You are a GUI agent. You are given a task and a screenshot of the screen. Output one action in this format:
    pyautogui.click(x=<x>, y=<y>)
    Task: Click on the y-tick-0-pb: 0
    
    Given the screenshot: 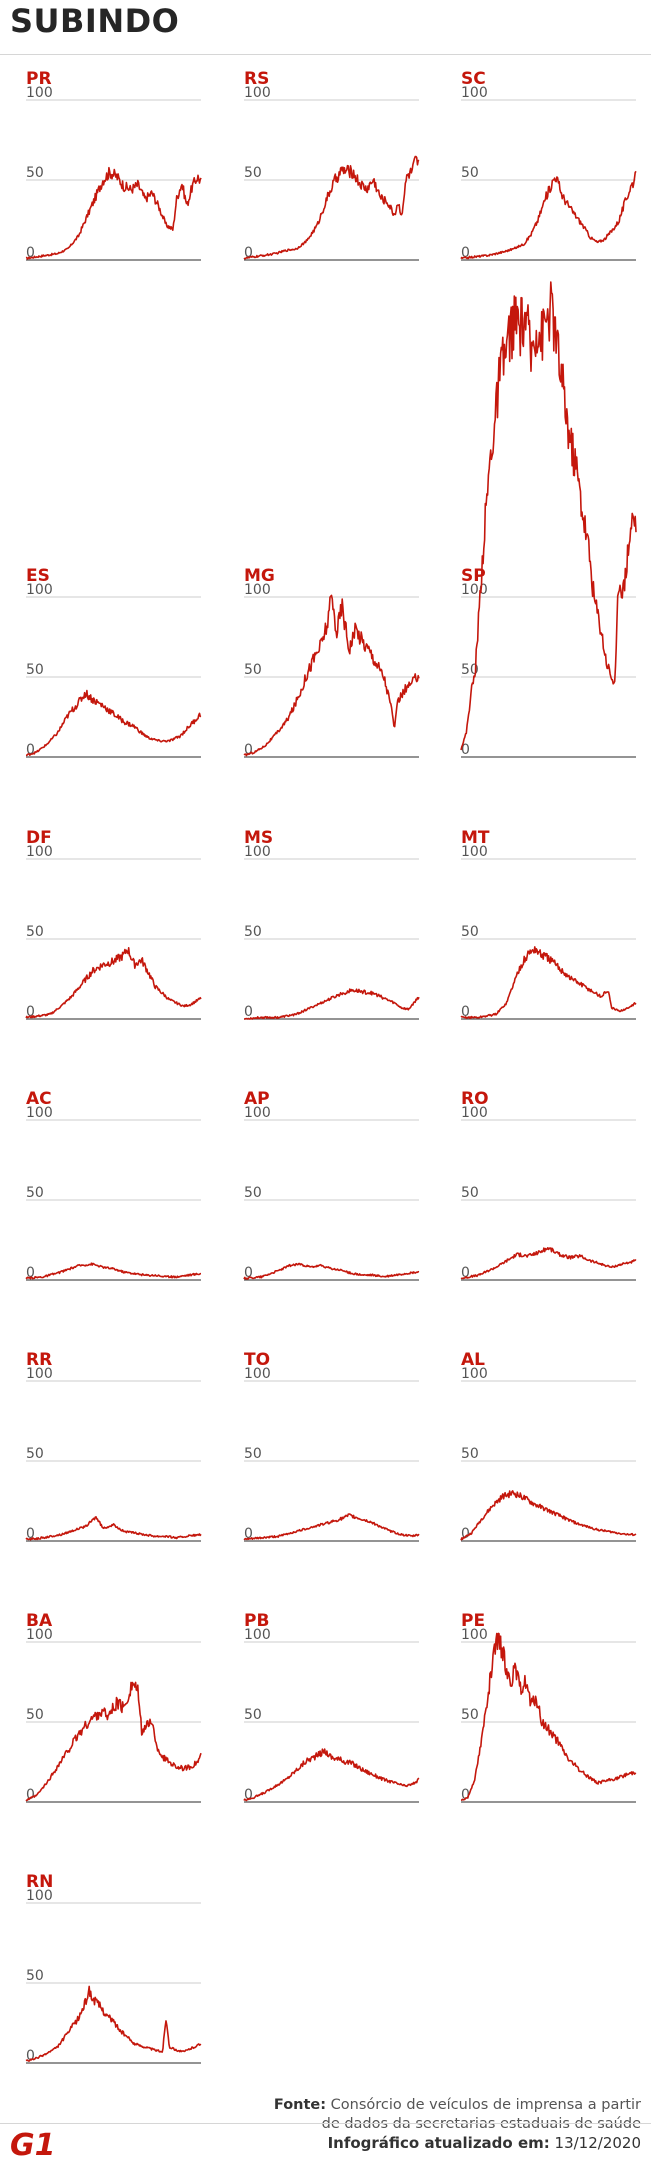 What is the action you would take?
    pyautogui.click(x=248, y=1795)
    